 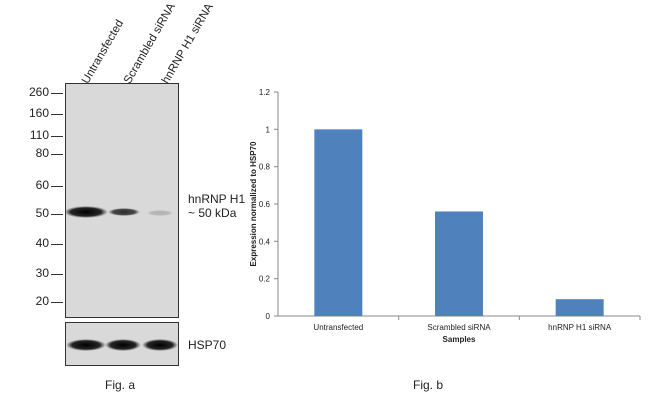 I want to click on mw-marker: 260, so click(x=38, y=92).